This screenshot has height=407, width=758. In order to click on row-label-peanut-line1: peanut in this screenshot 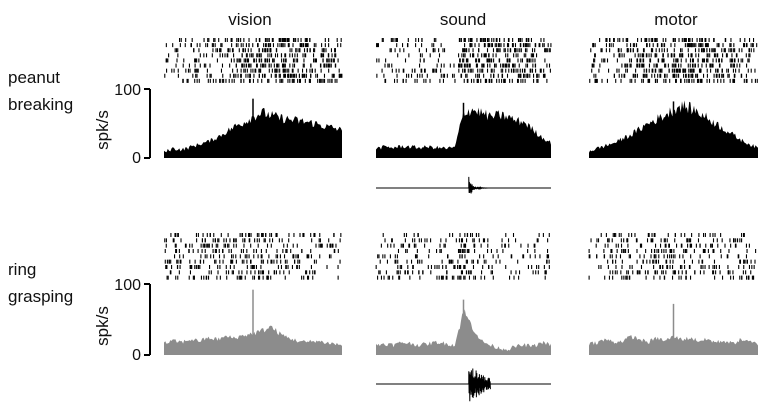, I will do `click(34, 77)`.